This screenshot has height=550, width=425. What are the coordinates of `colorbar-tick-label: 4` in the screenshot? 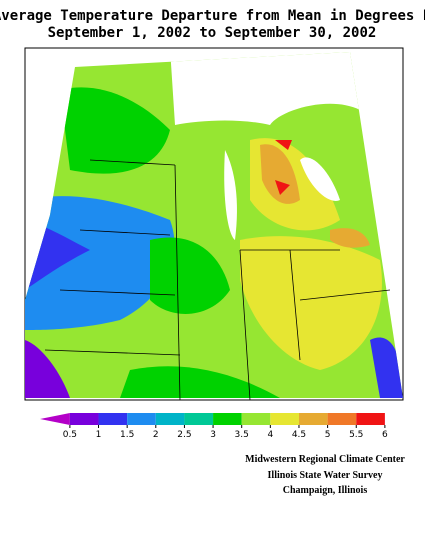 It's located at (270, 435).